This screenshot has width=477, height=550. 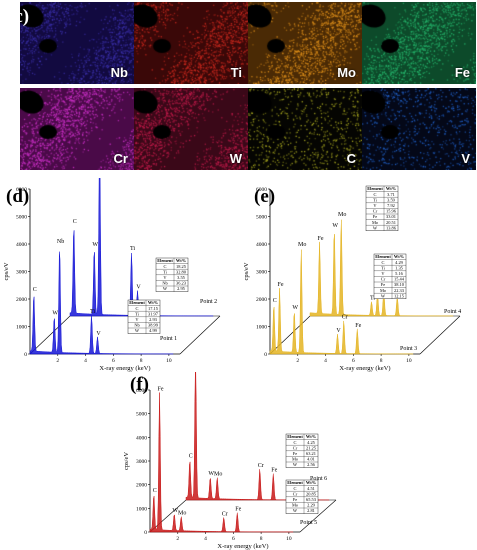 What do you see at coordinates (208, 302) in the screenshot?
I see `point-label: Point 2` at bounding box center [208, 302].